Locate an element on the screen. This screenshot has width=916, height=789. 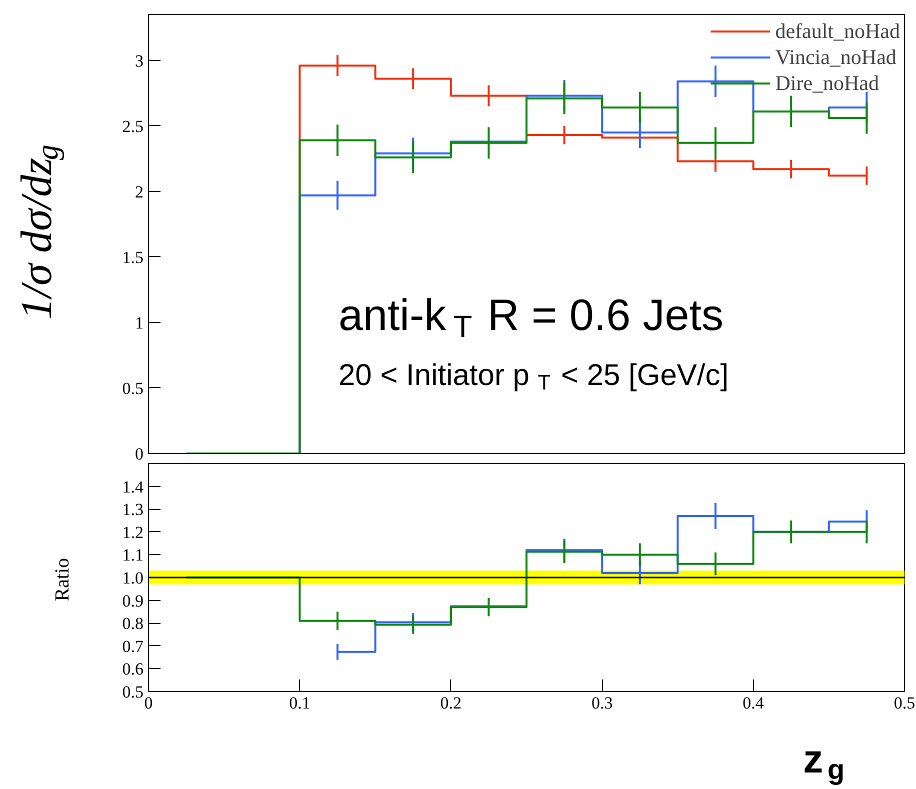
y-tick-label: 2.5 is located at coordinates (133, 126).